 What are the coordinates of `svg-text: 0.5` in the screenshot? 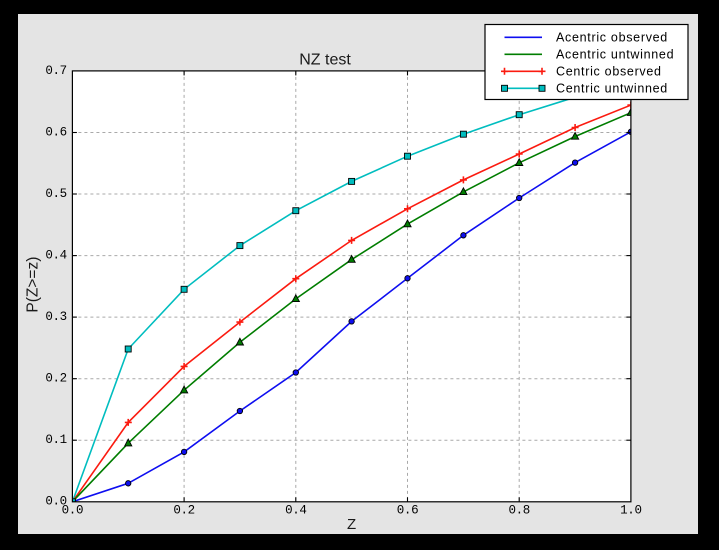 It's located at (55, 194).